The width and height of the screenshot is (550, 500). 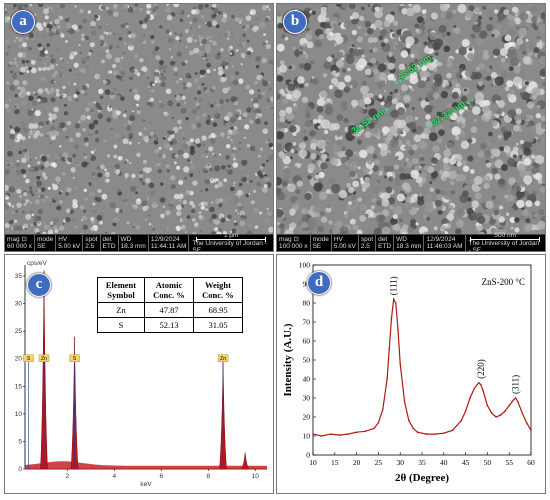 What do you see at coordinates (422, 478) in the screenshot?
I see `x-axis-label: 2θ (Degree)` at bounding box center [422, 478].